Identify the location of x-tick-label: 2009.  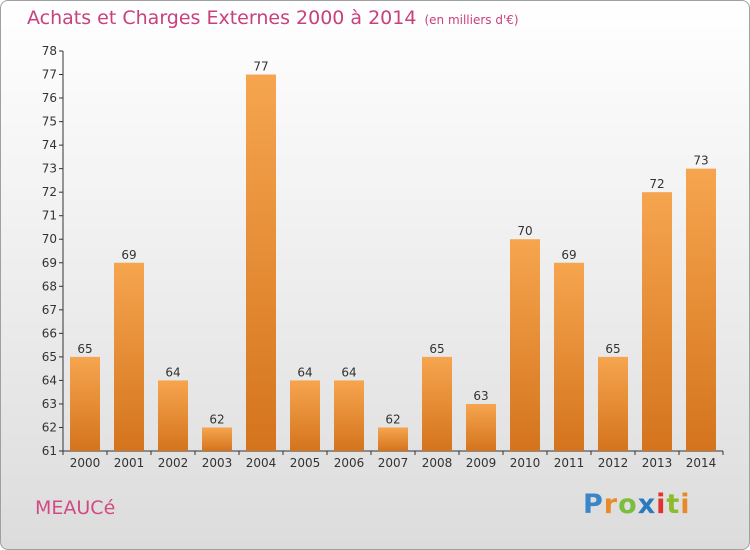
(481, 463).